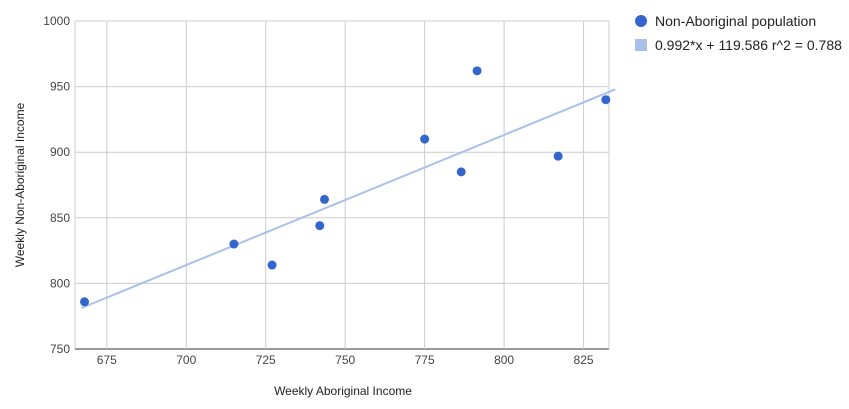  I want to click on legend-item-trendline: 0.992*x + 119.586 r^2 = 0.788, so click(738, 45).